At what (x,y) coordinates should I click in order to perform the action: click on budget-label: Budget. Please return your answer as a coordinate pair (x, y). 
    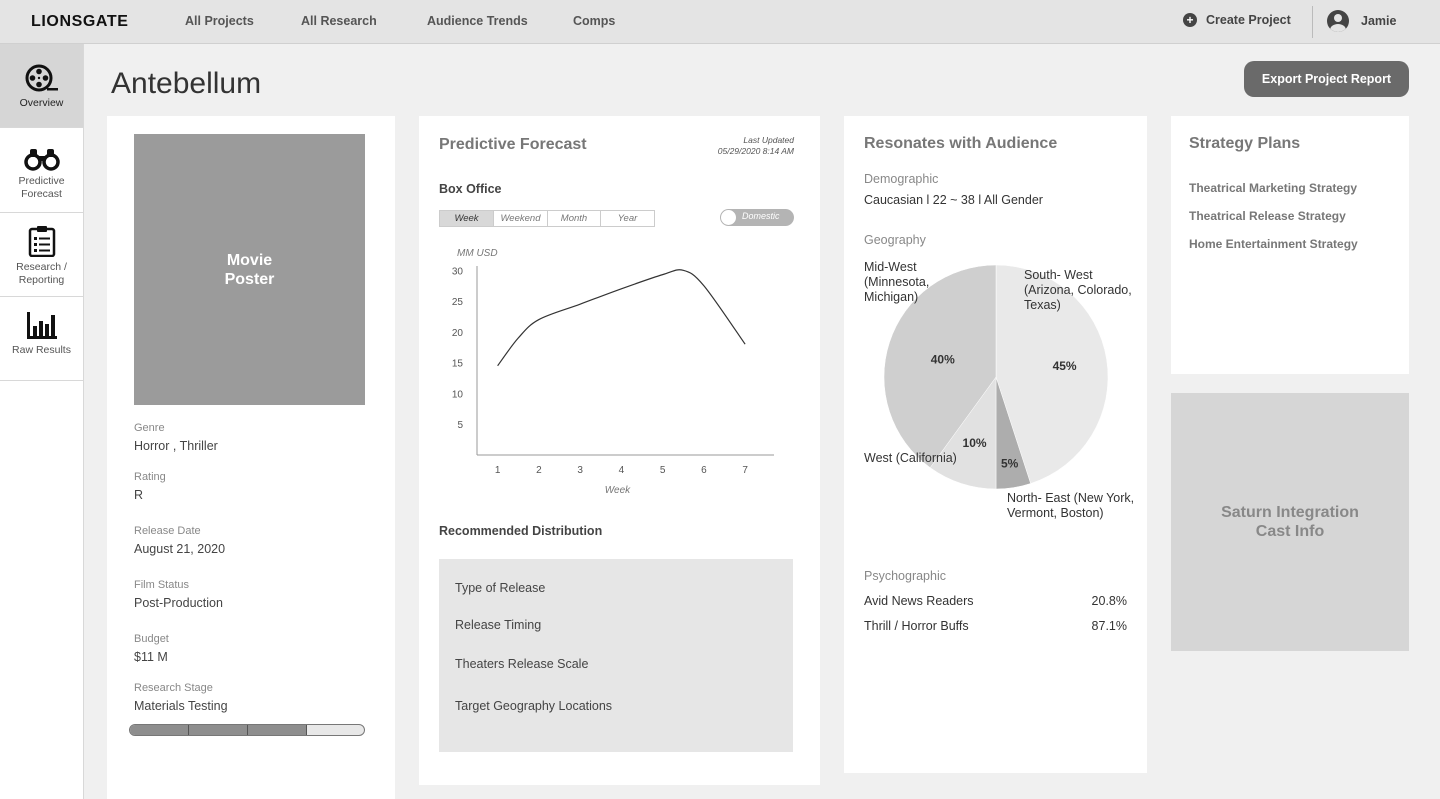
    Looking at the image, I should click on (151, 639).